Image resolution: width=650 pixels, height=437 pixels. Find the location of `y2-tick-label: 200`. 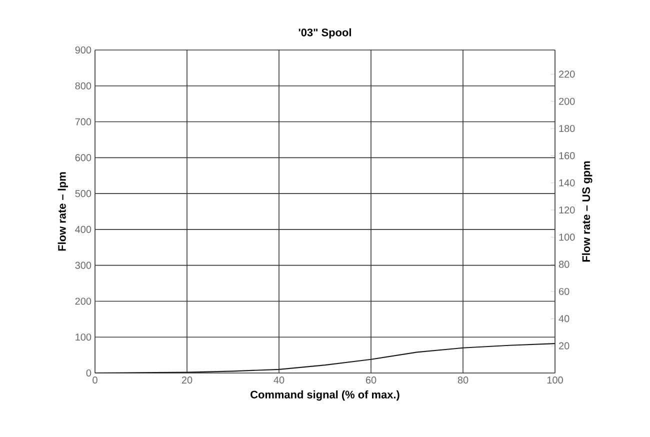

y2-tick-label: 200 is located at coordinates (567, 101).